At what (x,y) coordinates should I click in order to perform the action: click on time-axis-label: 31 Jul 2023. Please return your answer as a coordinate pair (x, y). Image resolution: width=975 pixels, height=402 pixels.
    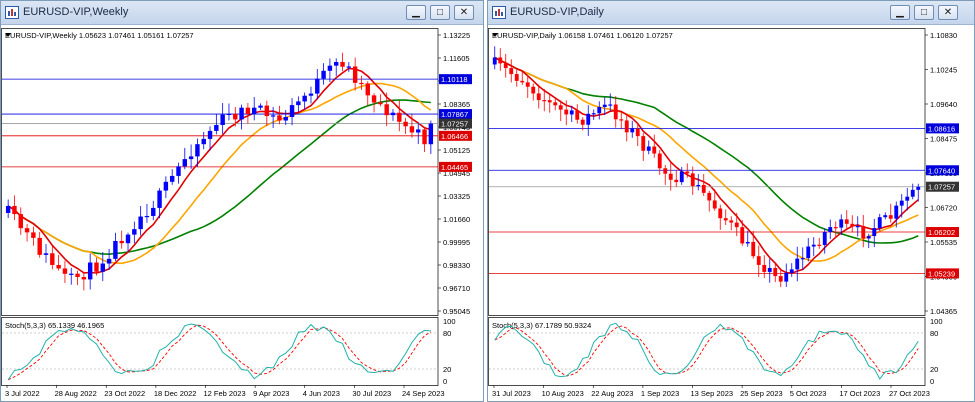
    Looking at the image, I should click on (511, 393).